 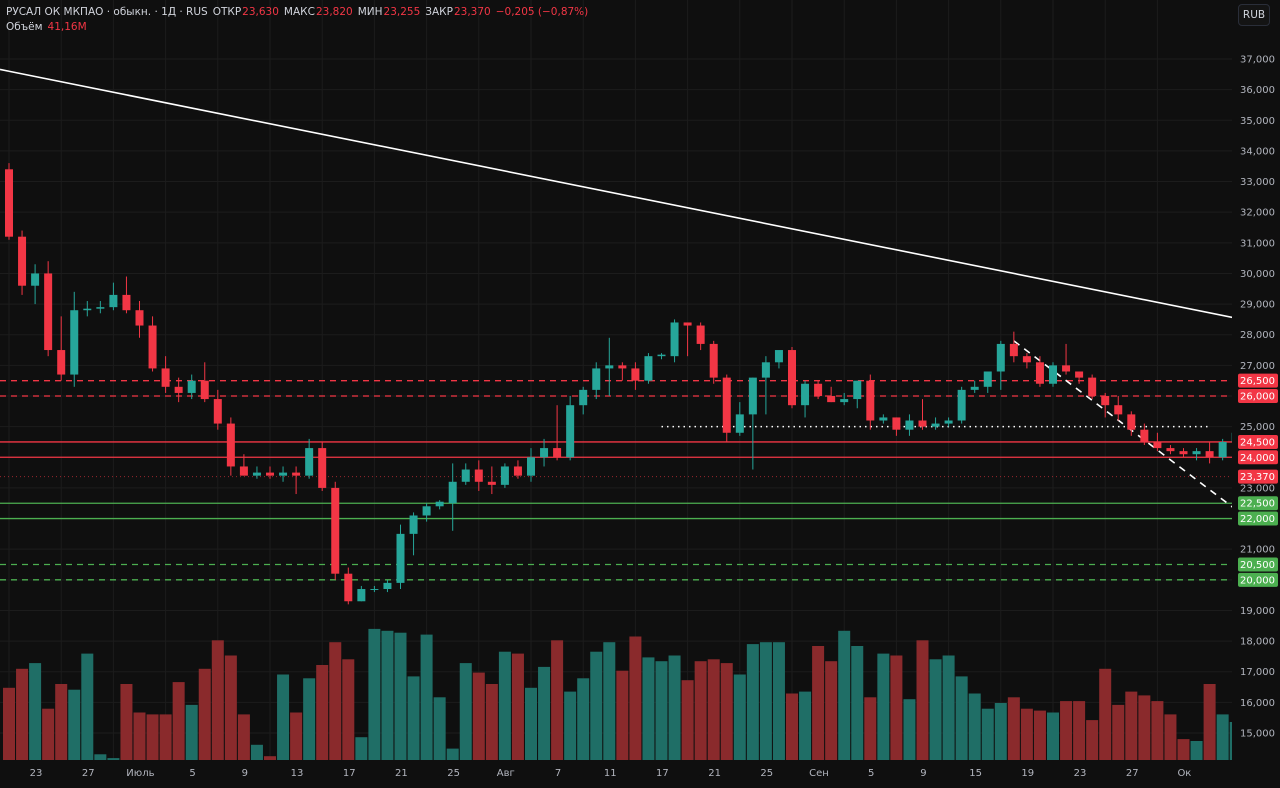 I want to click on time-axis-bg, so click(x=616, y=772).